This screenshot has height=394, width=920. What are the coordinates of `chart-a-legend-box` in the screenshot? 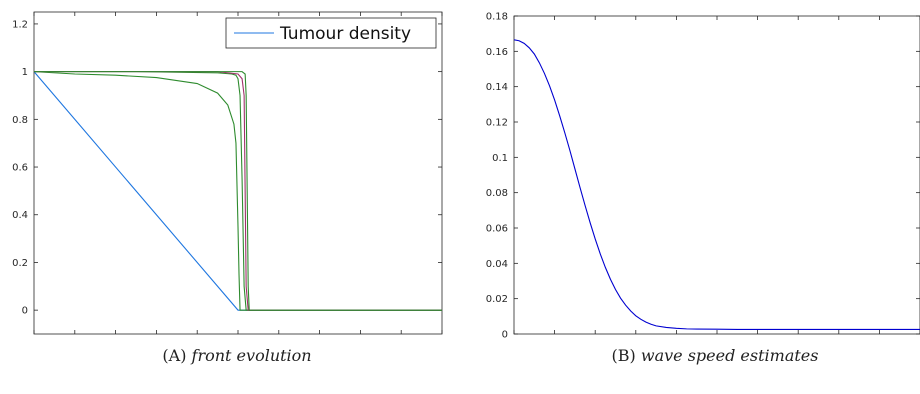 It's located at (331, 33).